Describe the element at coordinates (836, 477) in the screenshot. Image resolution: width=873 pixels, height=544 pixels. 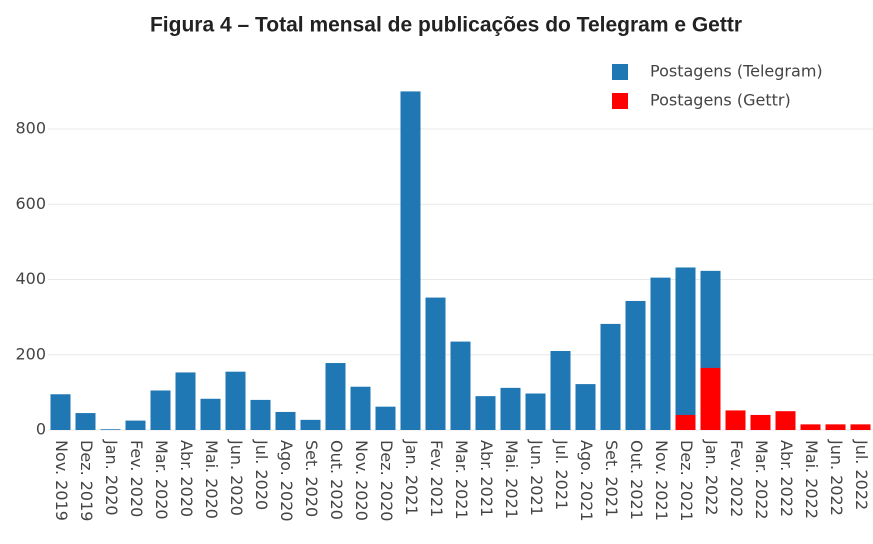
I see `x-tick-label: Jun. 2022` at that location.